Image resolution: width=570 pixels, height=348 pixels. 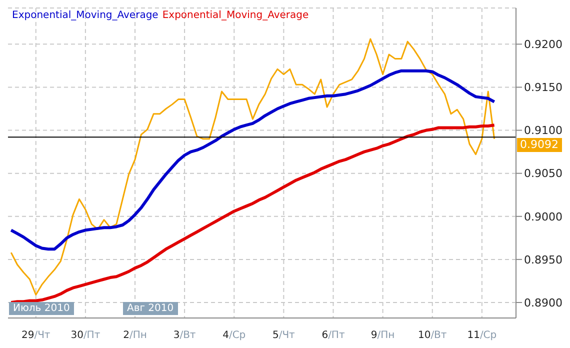 I want to click on x-tick-label: 4/Ср, so click(x=234, y=335).